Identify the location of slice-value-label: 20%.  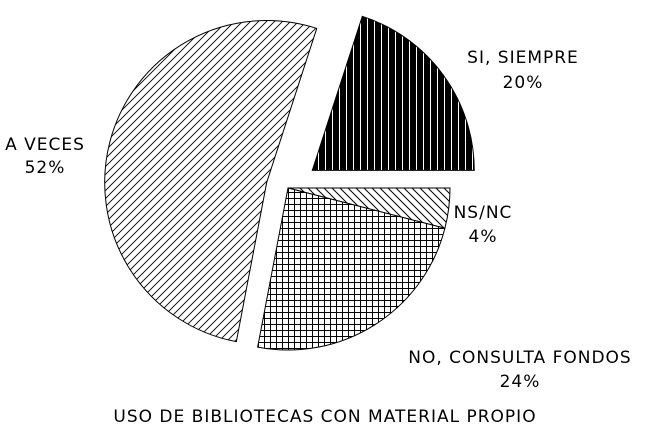
(523, 83).